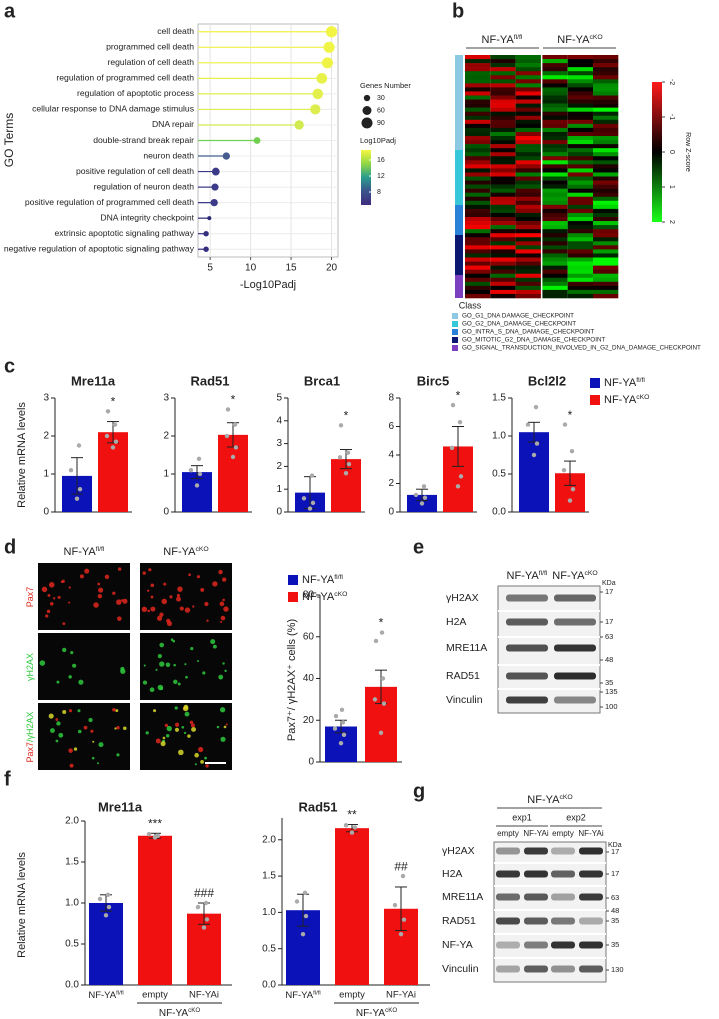  What do you see at coordinates (455, 340) in the screenshot?
I see `class-swatch` at bounding box center [455, 340].